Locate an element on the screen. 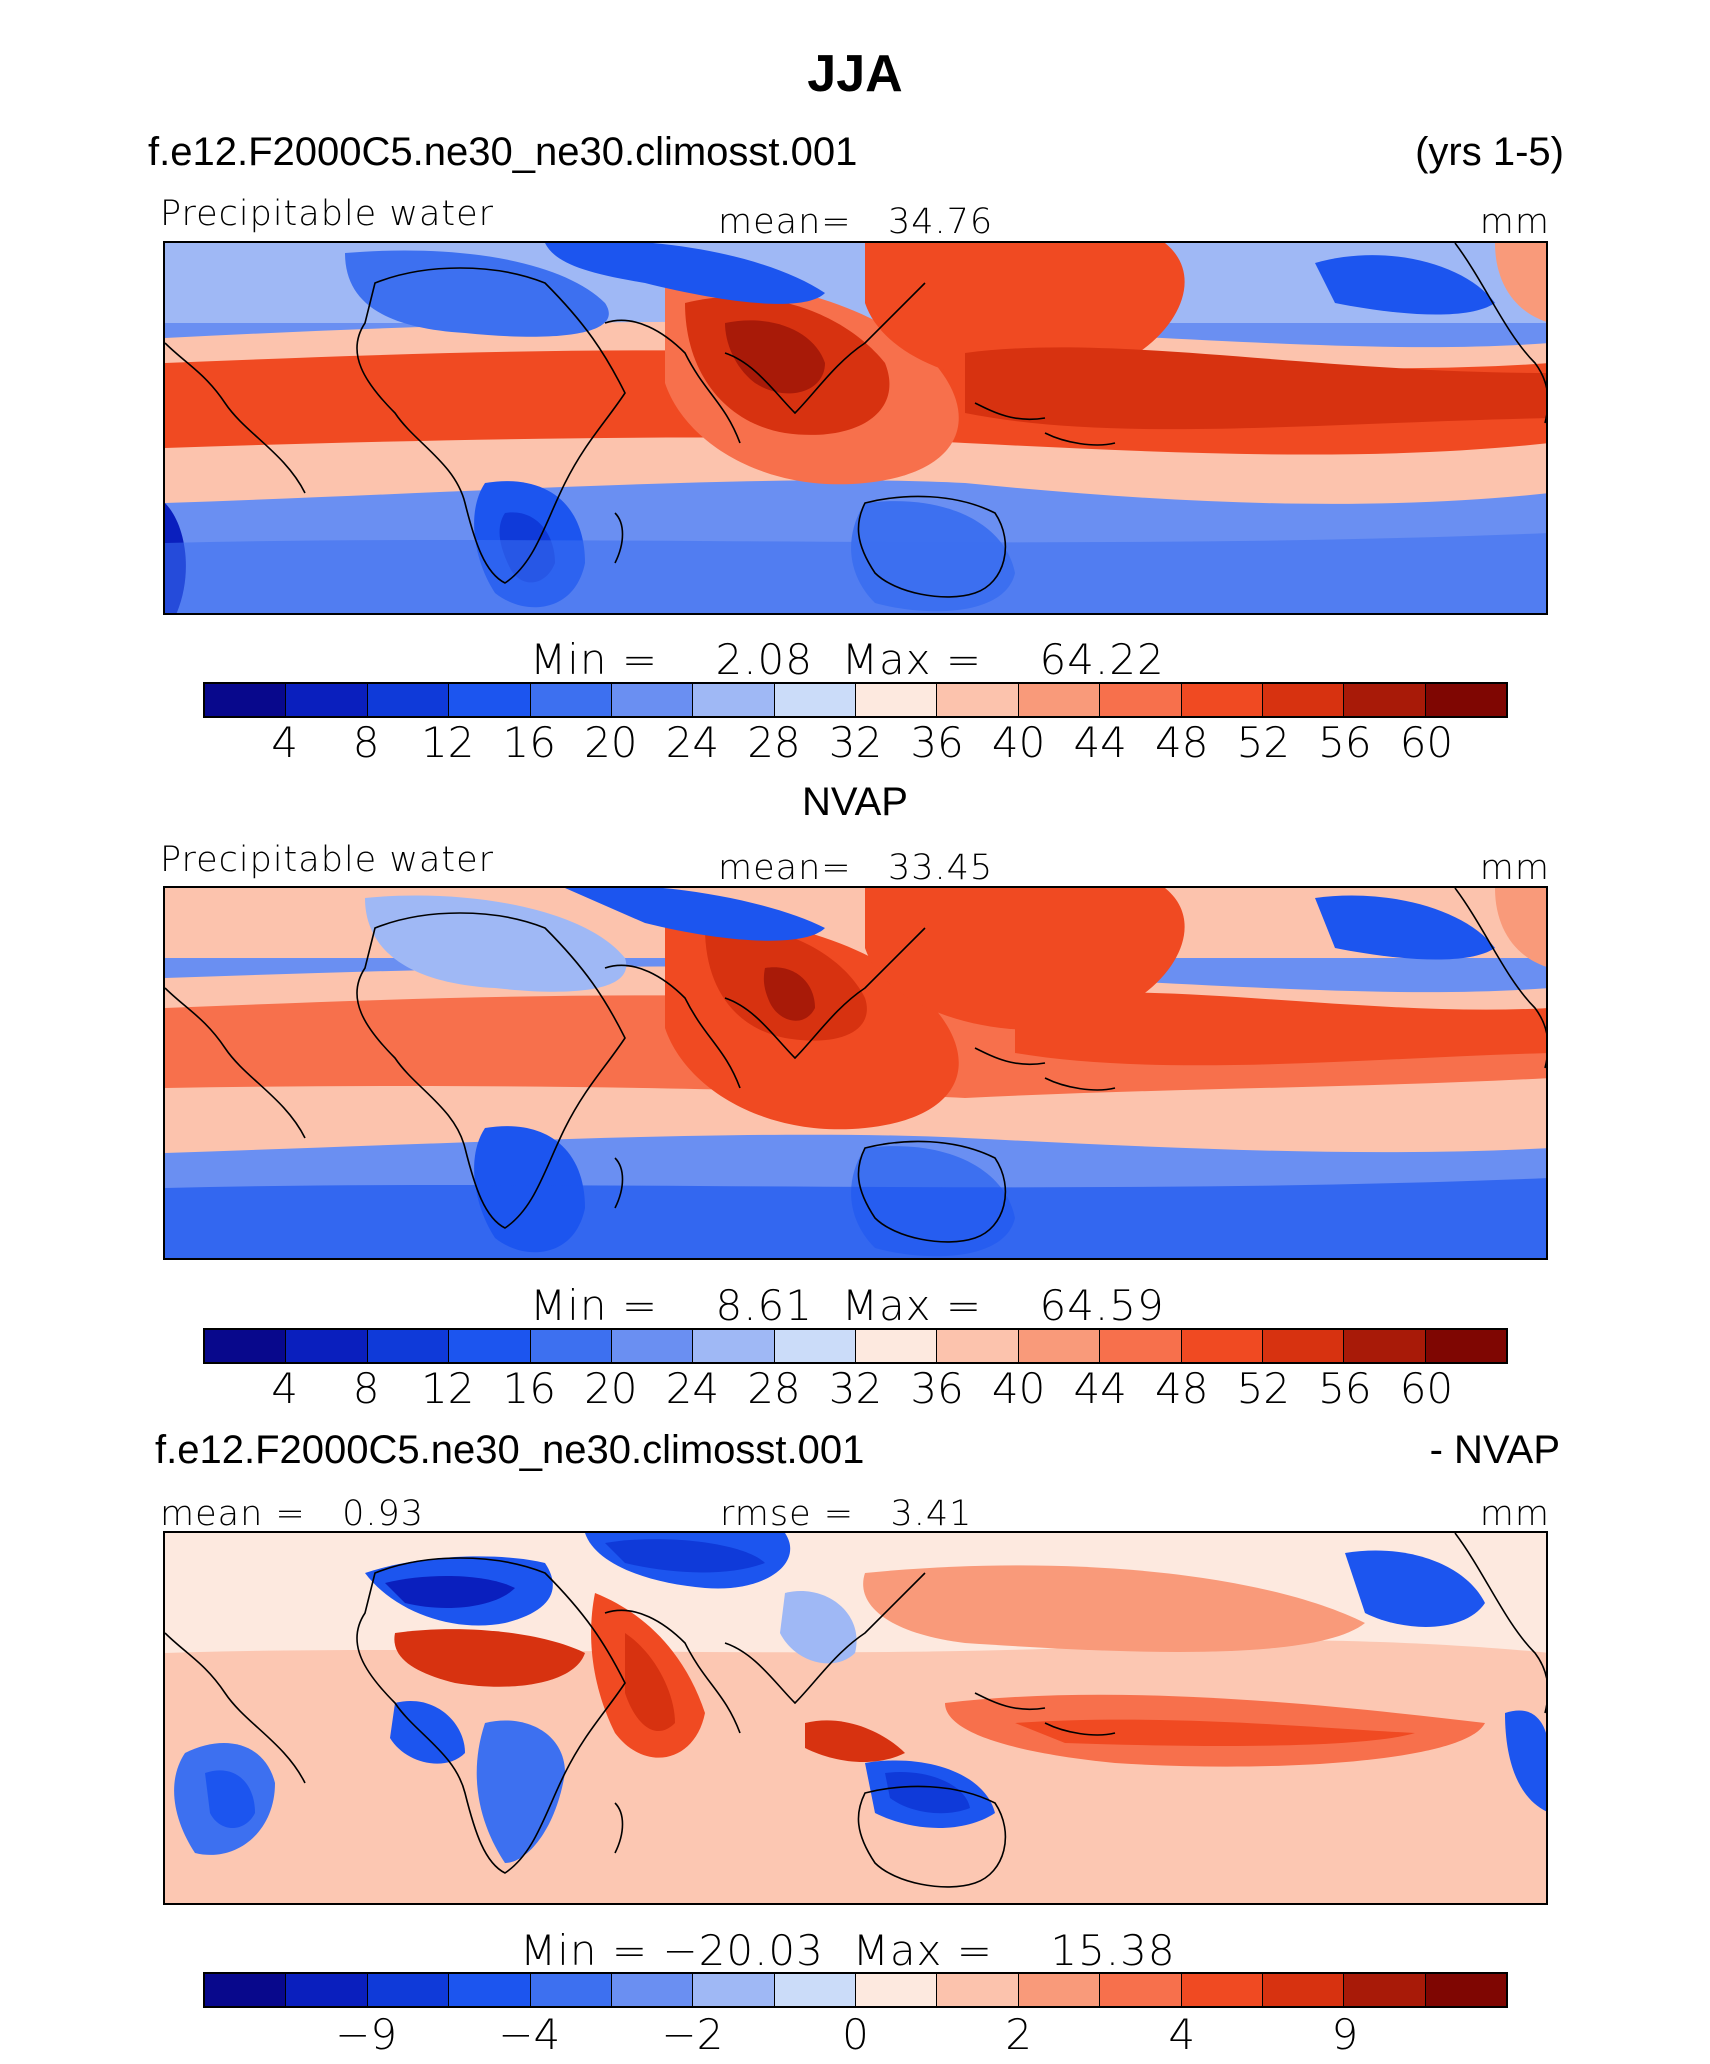  panel1-colorbar-tick-label: 24 is located at coordinates (692, 742).